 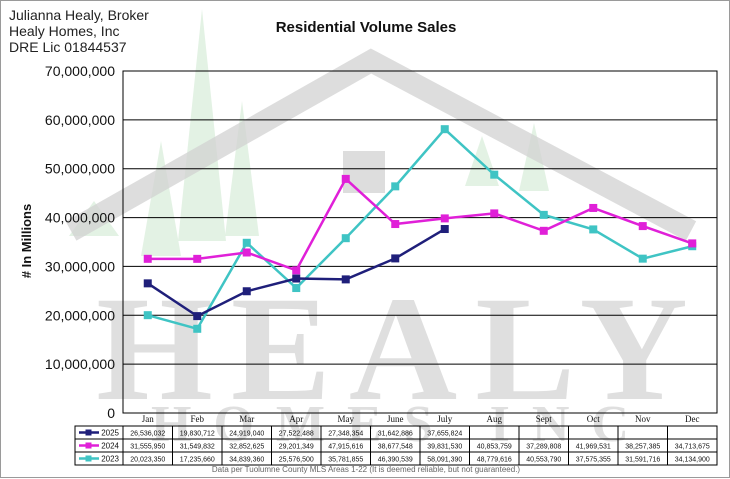 I want to click on table-cell-value: 32,852,625, so click(x=246, y=447).